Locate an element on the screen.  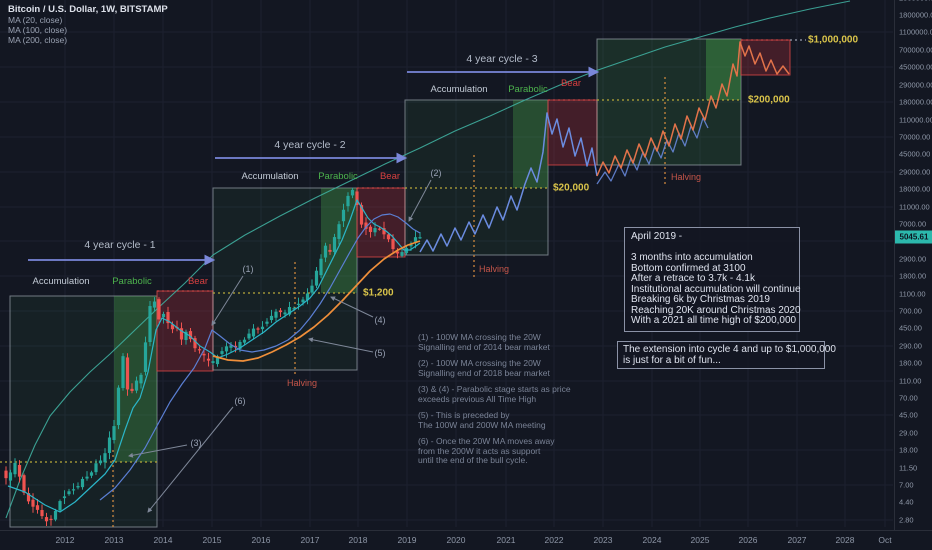
cycle-1-box is located at coordinates (83, 411).